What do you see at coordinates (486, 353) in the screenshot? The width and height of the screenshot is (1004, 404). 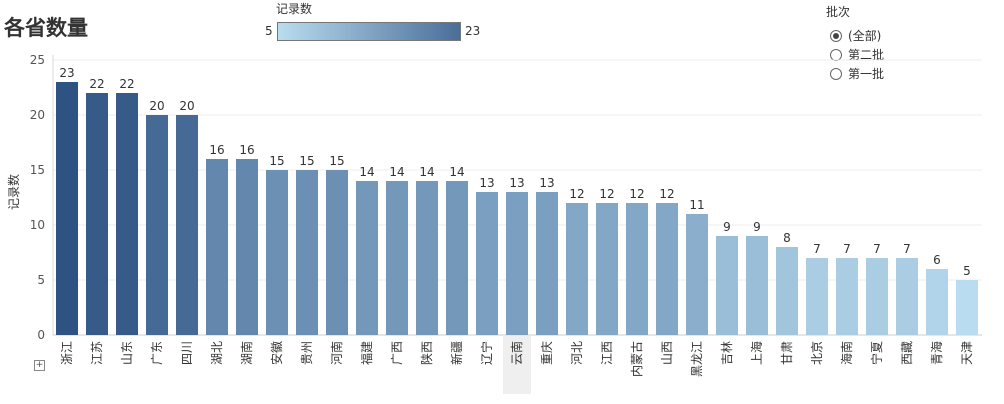 I see `x-tick-label: 辽宁` at bounding box center [486, 353].